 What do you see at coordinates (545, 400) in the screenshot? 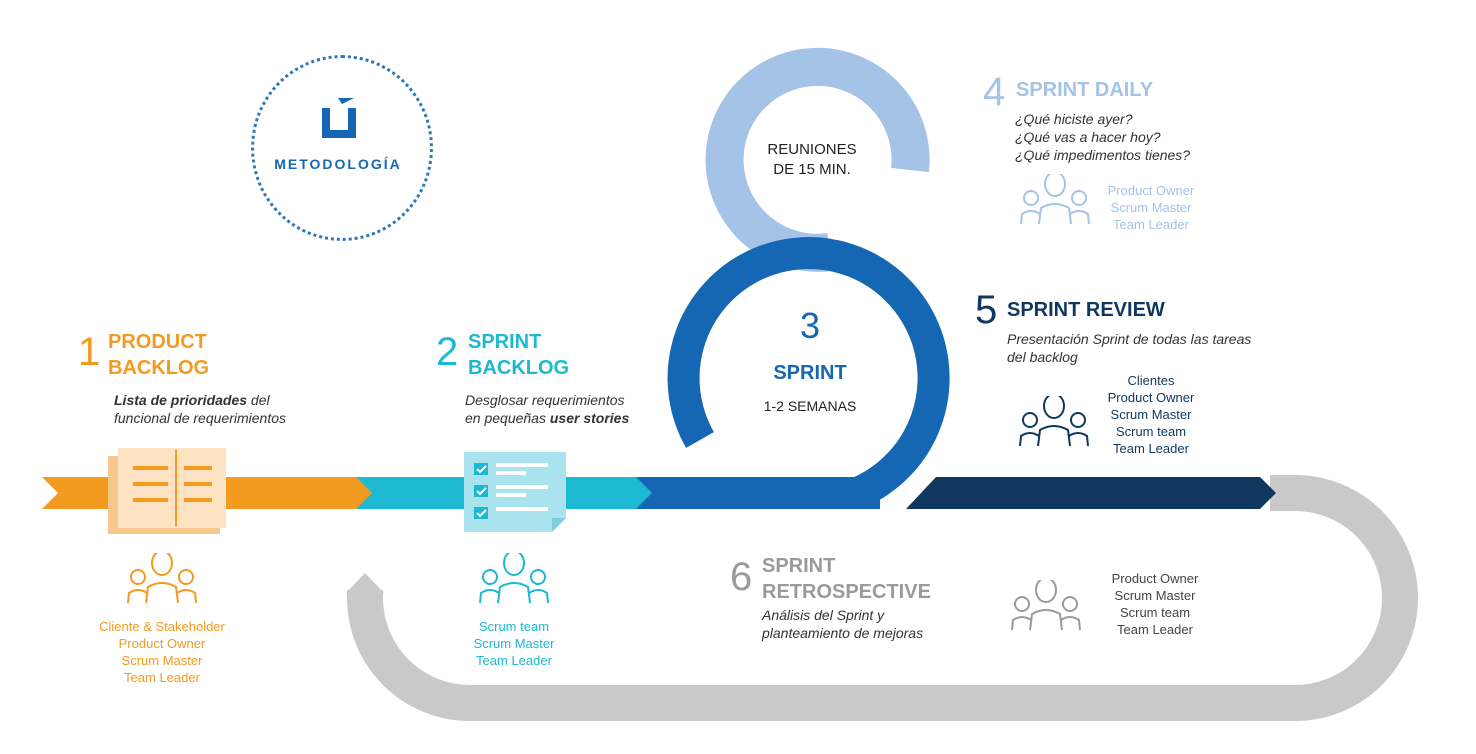
I see `step-2-description-line1: Desglosar requerimientos` at bounding box center [545, 400].